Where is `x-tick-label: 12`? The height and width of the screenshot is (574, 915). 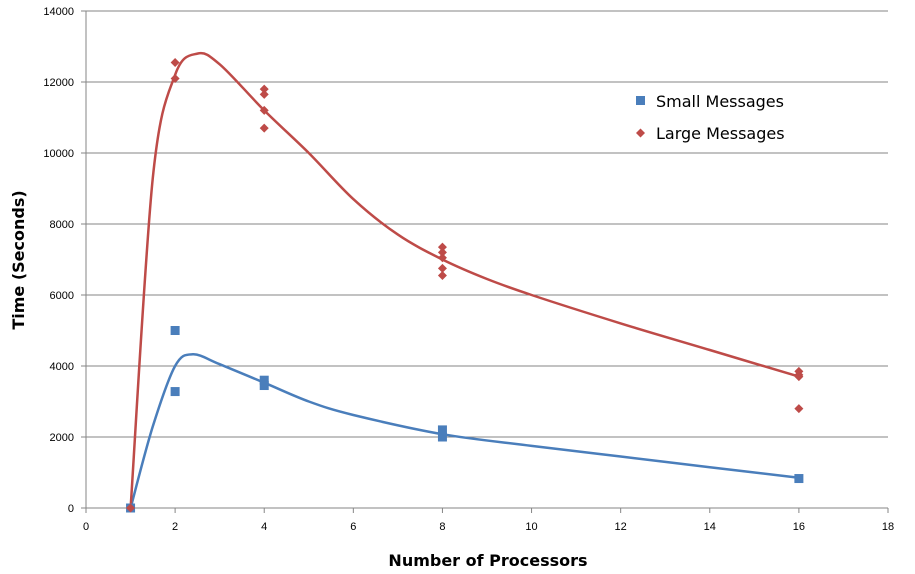
x-tick-label: 12 is located at coordinates (621, 527).